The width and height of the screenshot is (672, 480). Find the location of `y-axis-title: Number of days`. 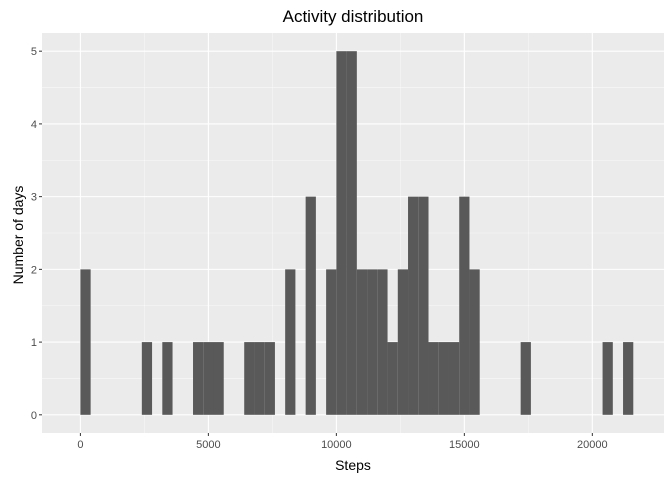

y-axis-title: Number of days is located at coordinates (18, 235).